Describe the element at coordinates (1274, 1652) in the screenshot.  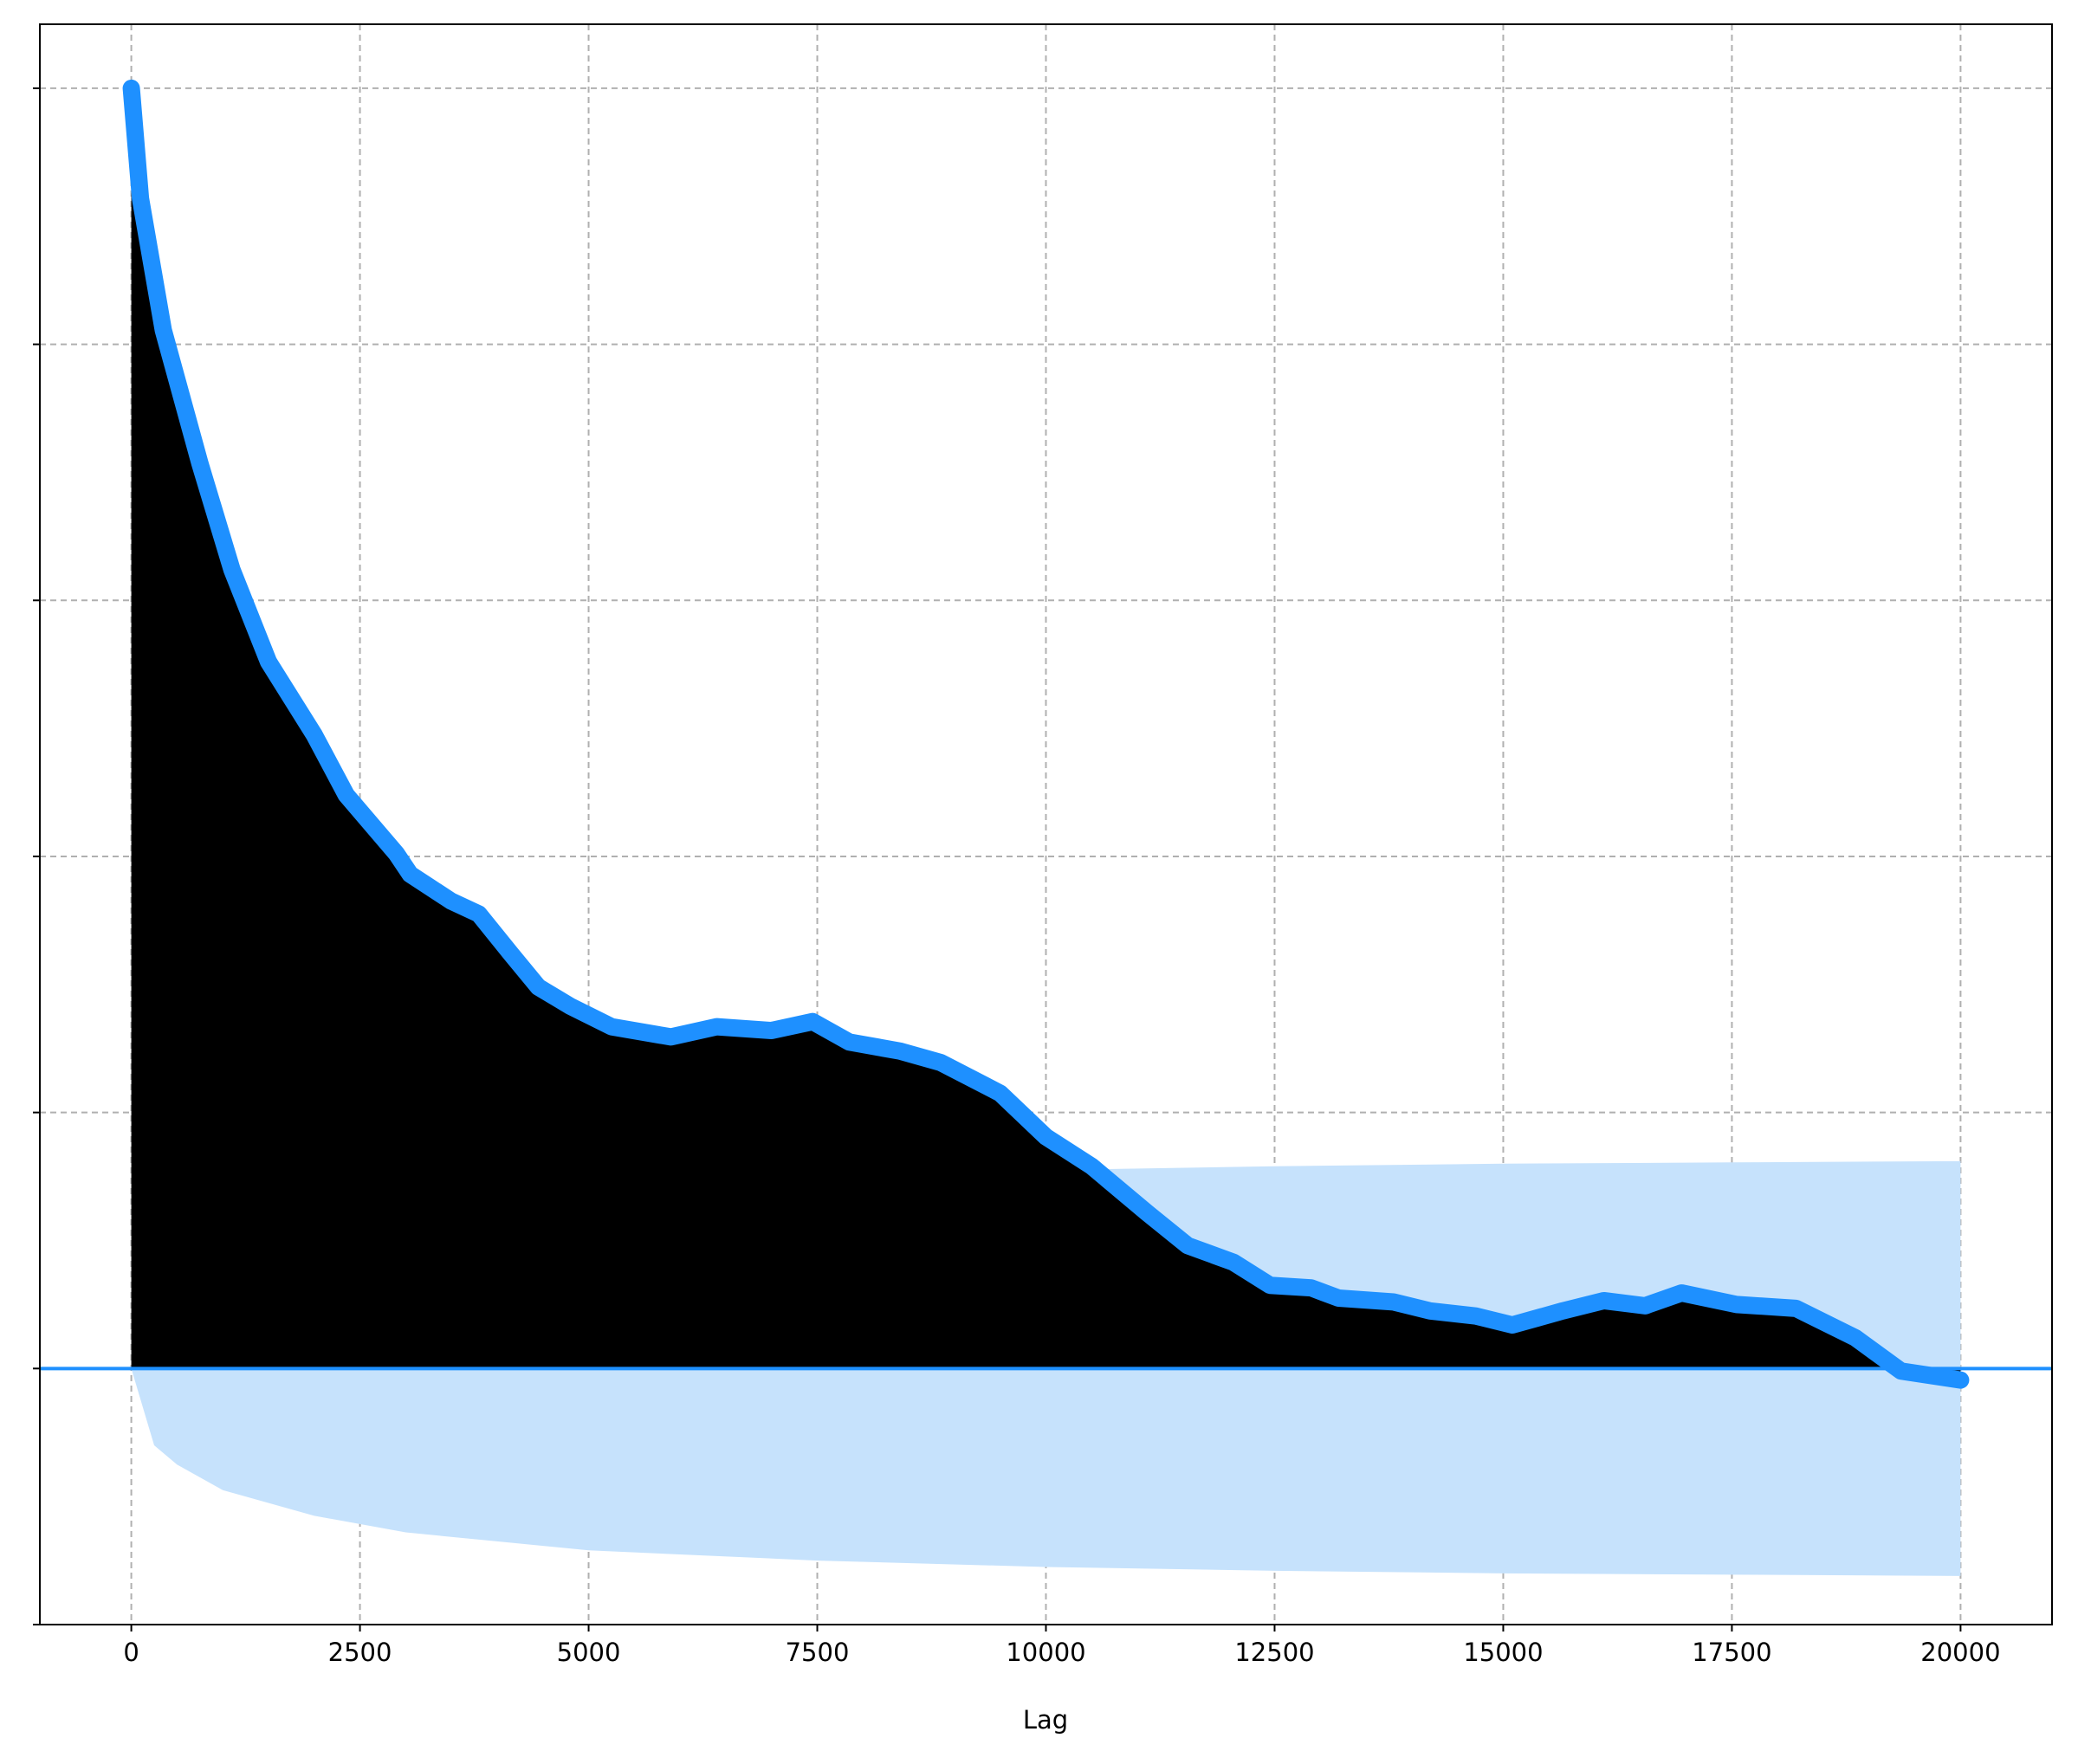
I see `x-tick-label: 12500` at that location.